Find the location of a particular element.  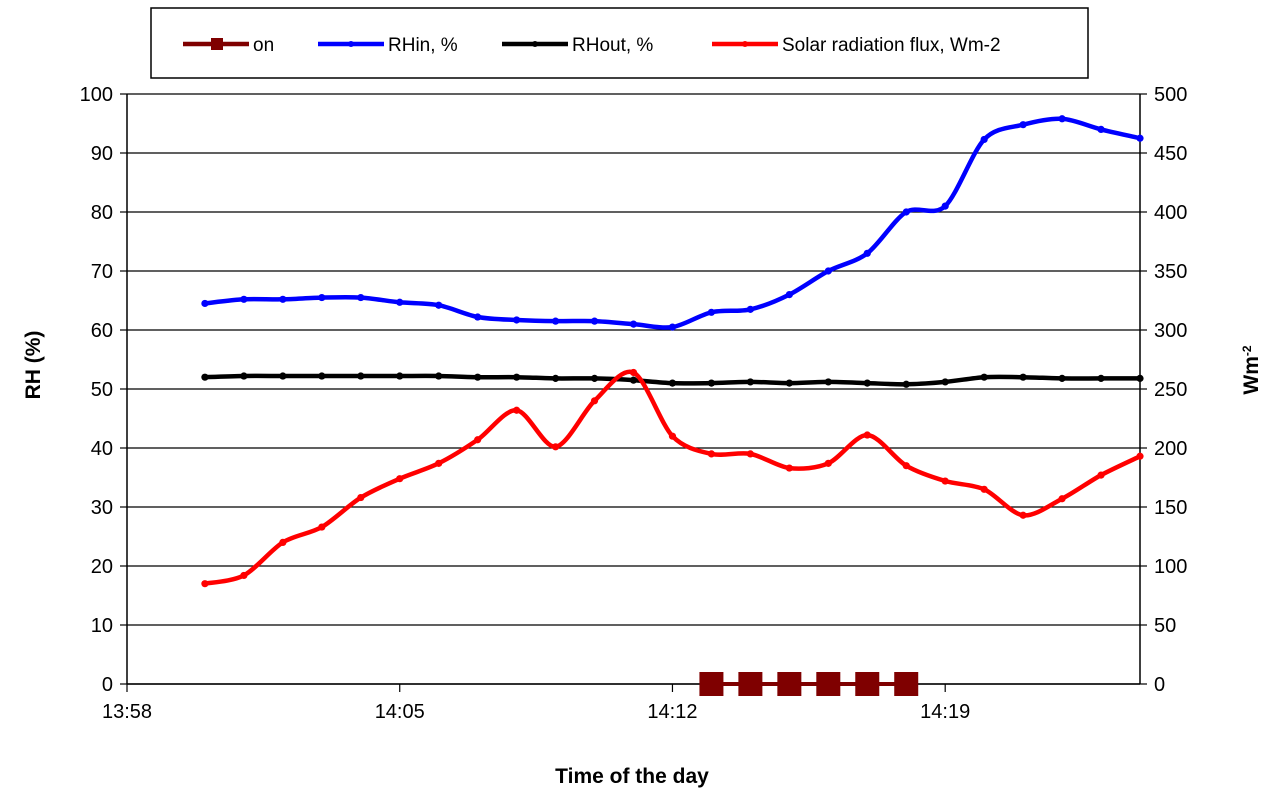

right-tick-label: 150 is located at coordinates (1170, 508).